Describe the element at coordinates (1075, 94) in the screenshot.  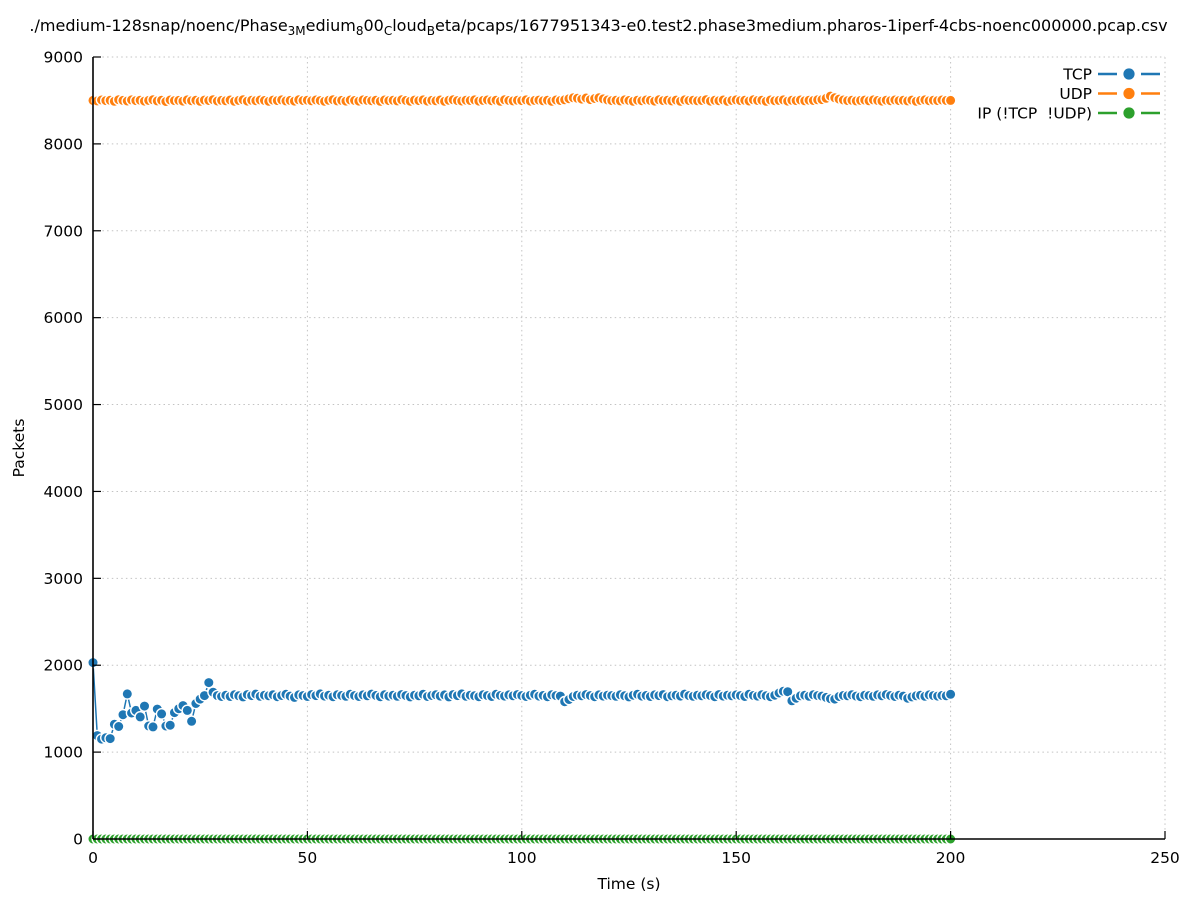
I see `legend-label-udp: UDP` at that location.